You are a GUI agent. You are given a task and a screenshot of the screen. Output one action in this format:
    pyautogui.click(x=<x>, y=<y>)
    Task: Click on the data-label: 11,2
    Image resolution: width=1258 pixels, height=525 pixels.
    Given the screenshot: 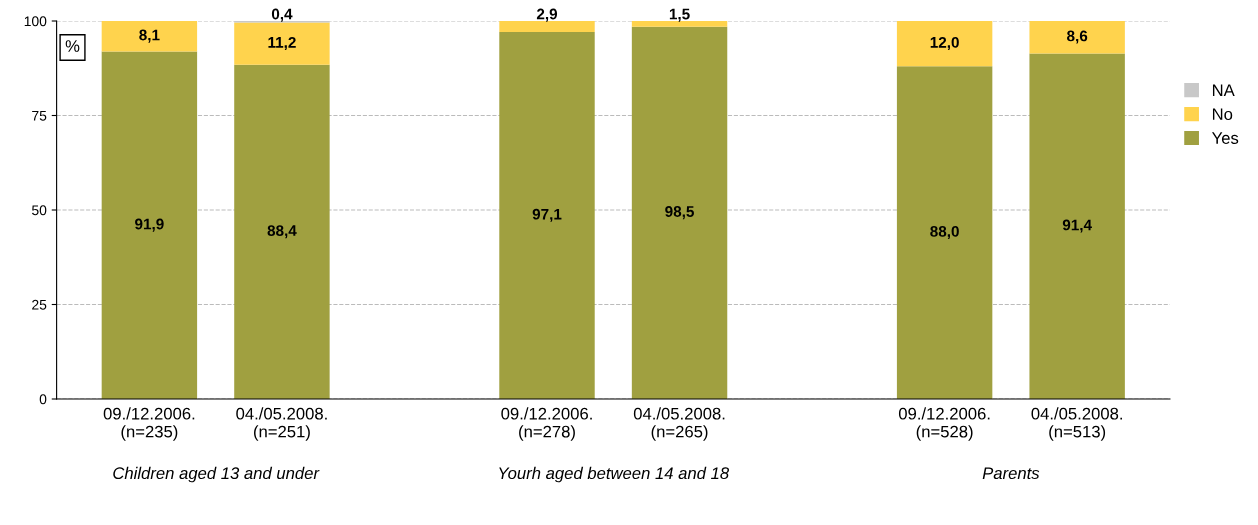 What is the action you would take?
    pyautogui.click(x=282, y=43)
    